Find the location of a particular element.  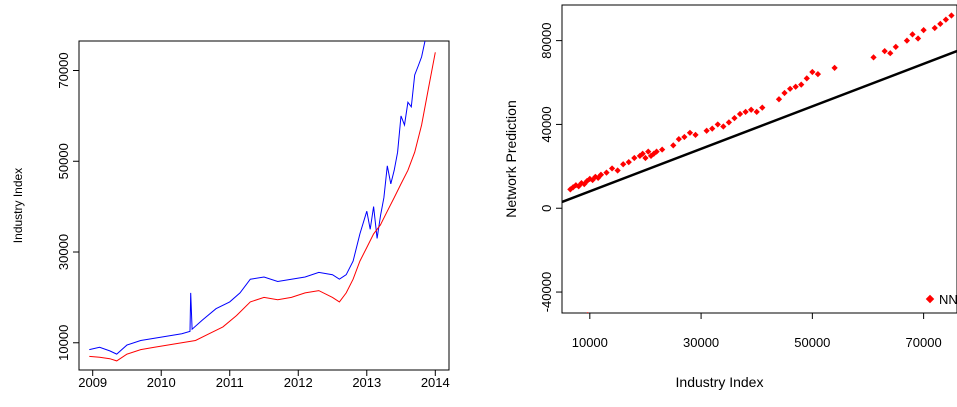

y-tick-label: 30000 is located at coordinates (63, 252).